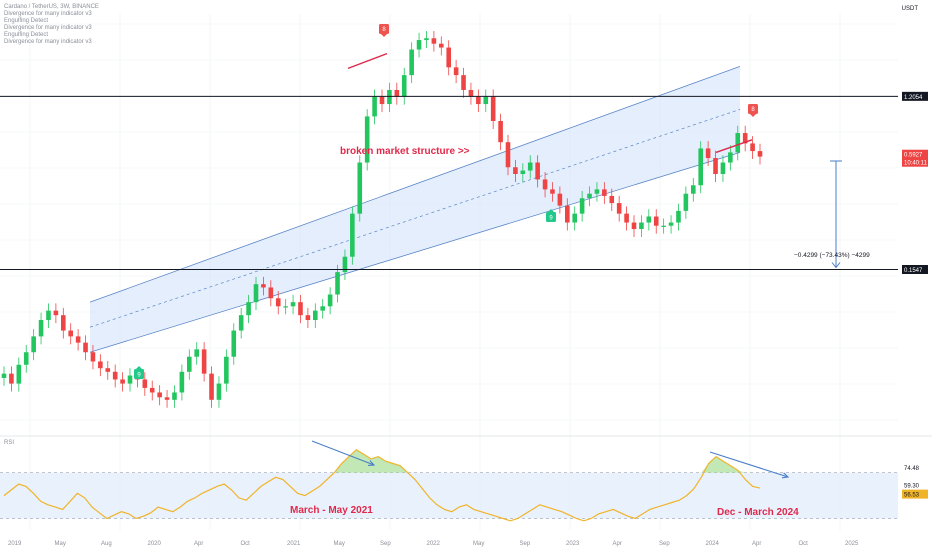  What do you see at coordinates (852, 544) in the screenshot?
I see `time-tick-label: 2025` at bounding box center [852, 544].